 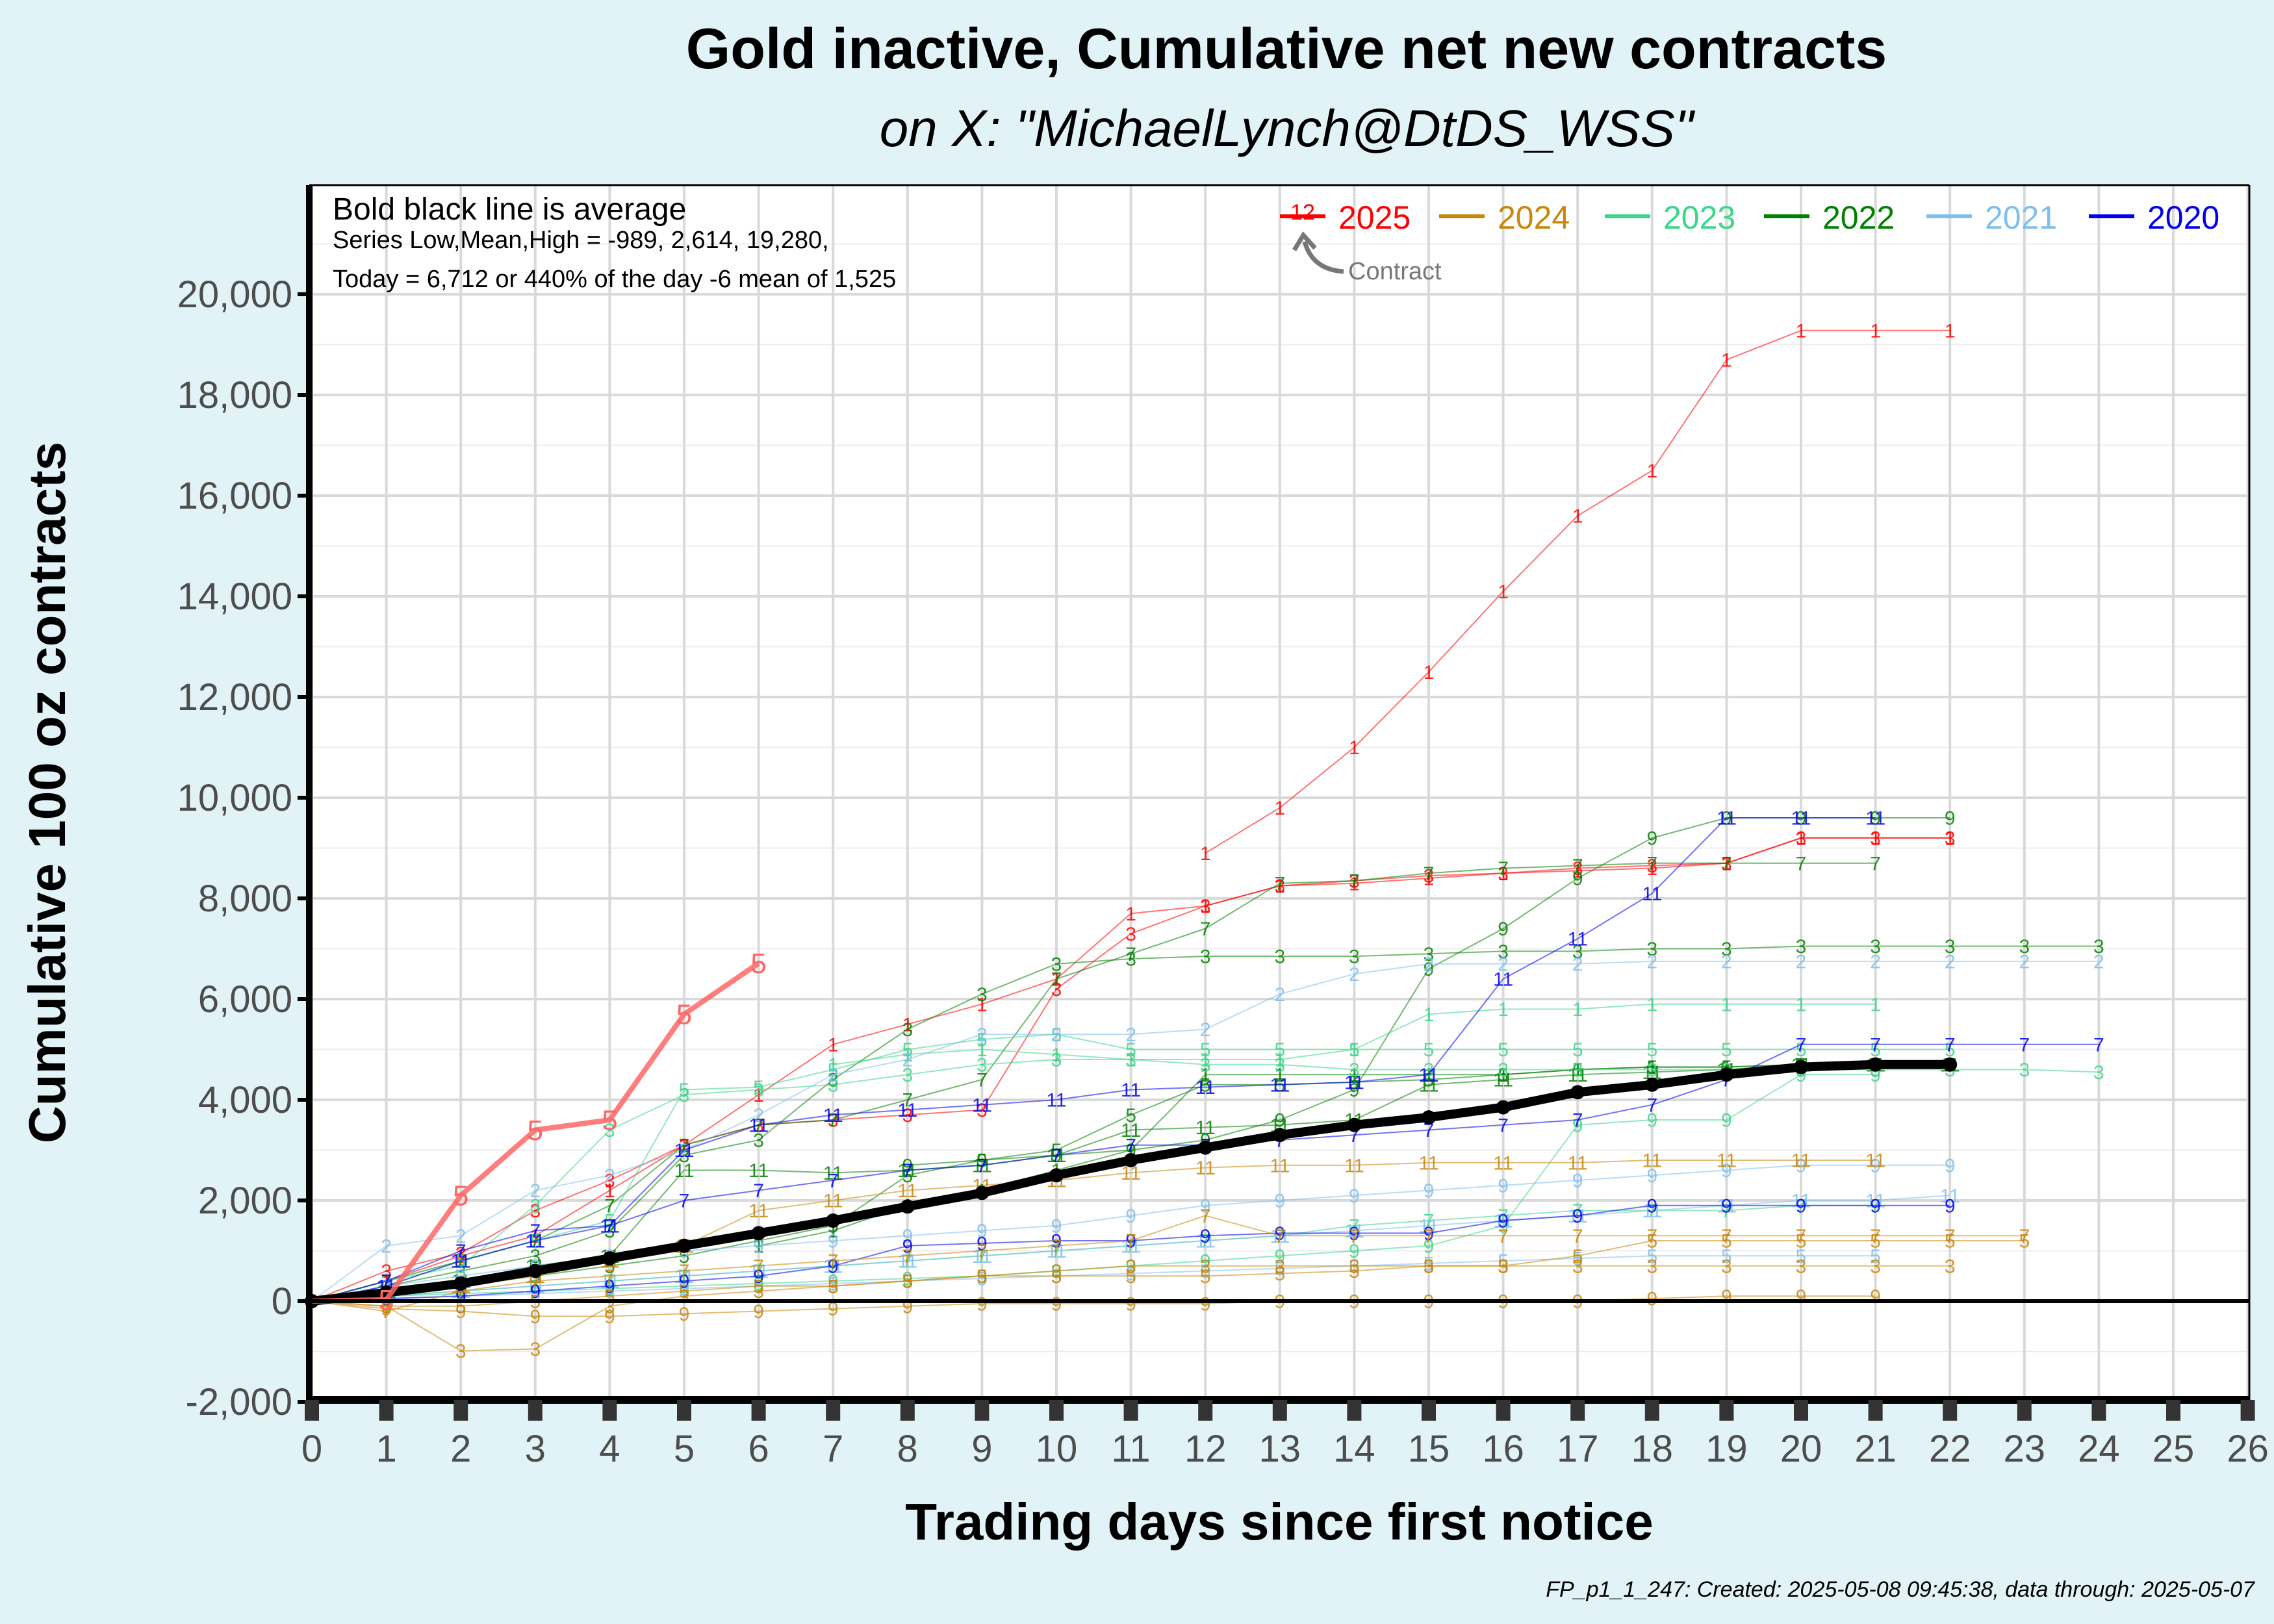 What do you see at coordinates (1503, 1449) in the screenshot?
I see `x-tick-label: 16` at bounding box center [1503, 1449].